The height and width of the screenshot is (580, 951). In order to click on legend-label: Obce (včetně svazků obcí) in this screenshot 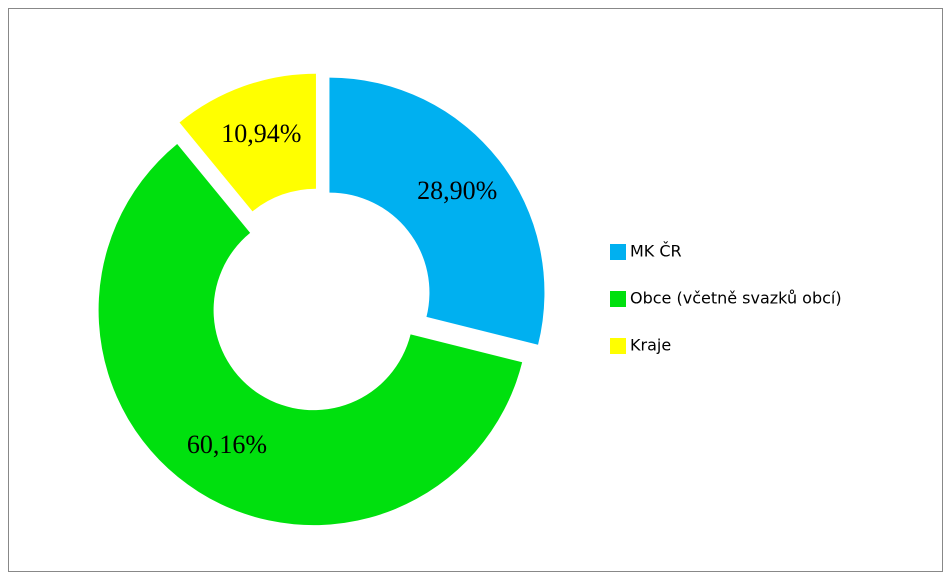, I will do `click(736, 298)`.